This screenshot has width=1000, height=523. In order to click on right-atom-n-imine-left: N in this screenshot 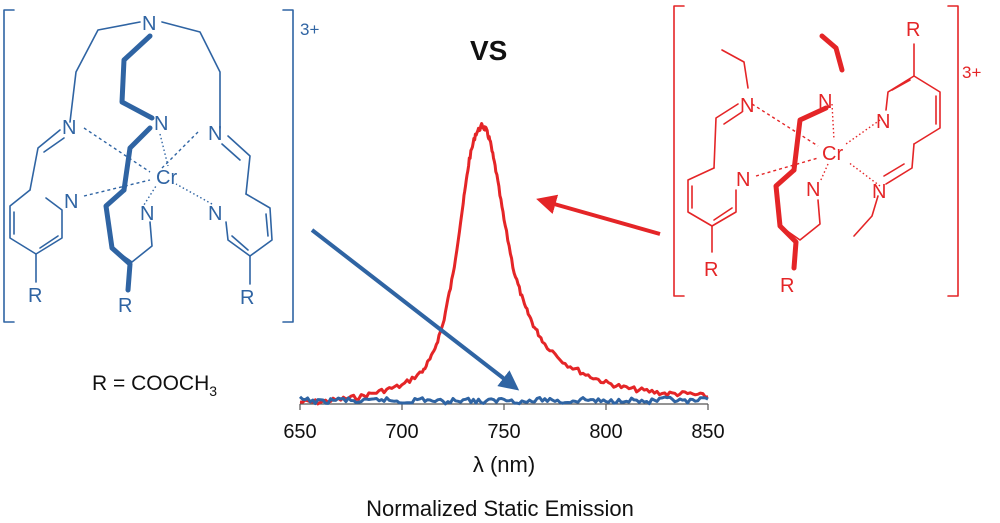, I will do `click(747, 106)`.